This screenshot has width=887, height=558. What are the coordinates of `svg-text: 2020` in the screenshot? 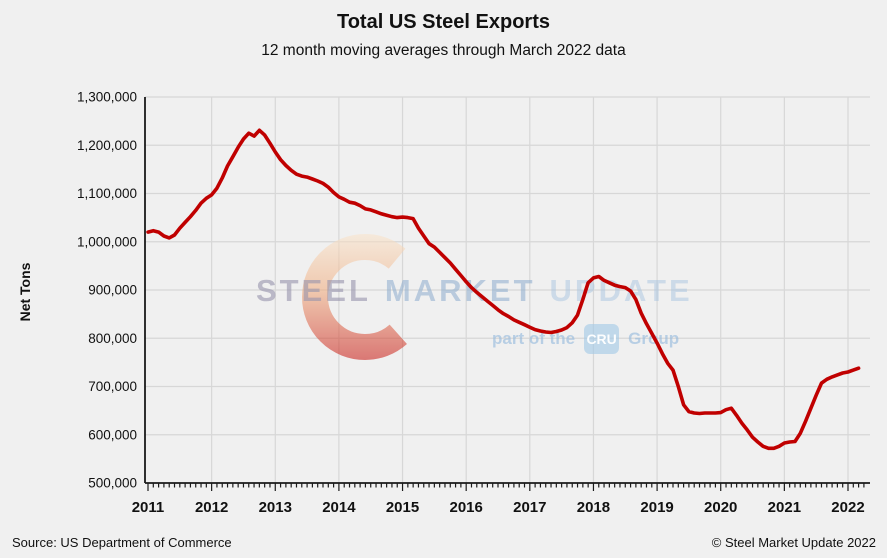 It's located at (720, 507).